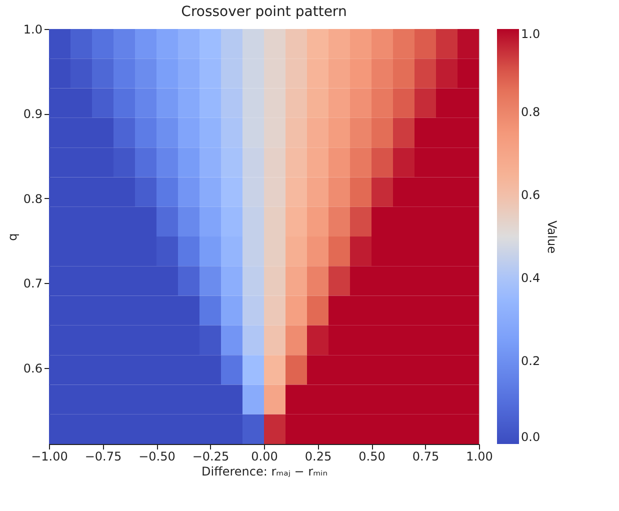 This screenshot has width=619, height=511. What do you see at coordinates (265, 471) in the screenshot?
I see `x-axis-title: Difference: rₘₐⱼ − rₘᵢₙ` at bounding box center [265, 471].